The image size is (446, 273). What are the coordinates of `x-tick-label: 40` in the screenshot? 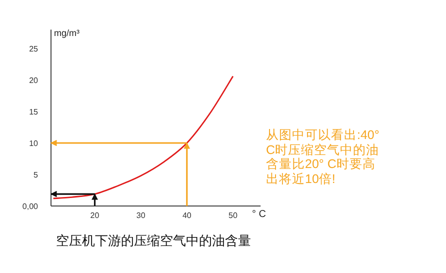 It's located at (187, 215).